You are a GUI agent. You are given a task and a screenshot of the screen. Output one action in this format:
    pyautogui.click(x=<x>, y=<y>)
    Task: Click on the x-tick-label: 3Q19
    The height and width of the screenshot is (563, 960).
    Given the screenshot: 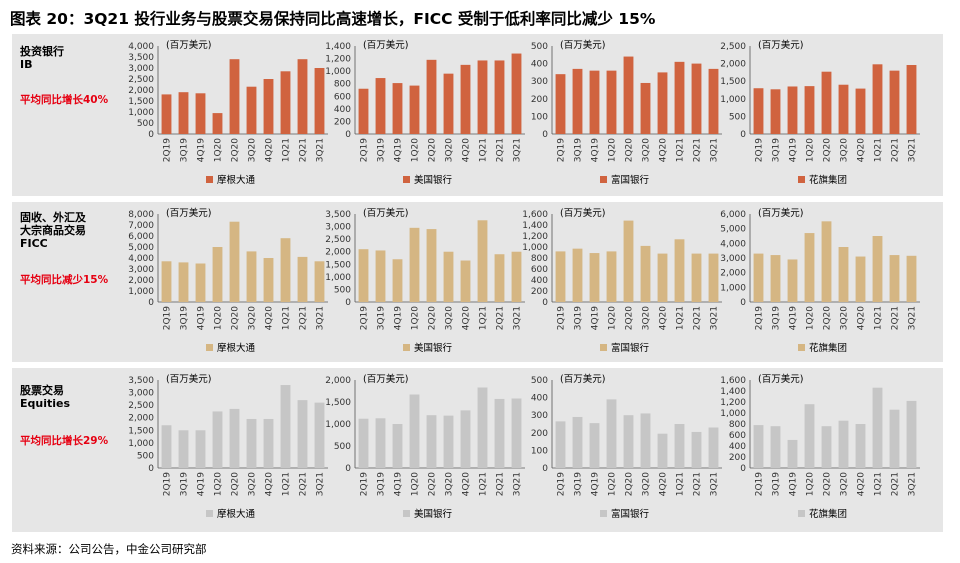 What is the action you would take?
    pyautogui.click(x=579, y=318)
    